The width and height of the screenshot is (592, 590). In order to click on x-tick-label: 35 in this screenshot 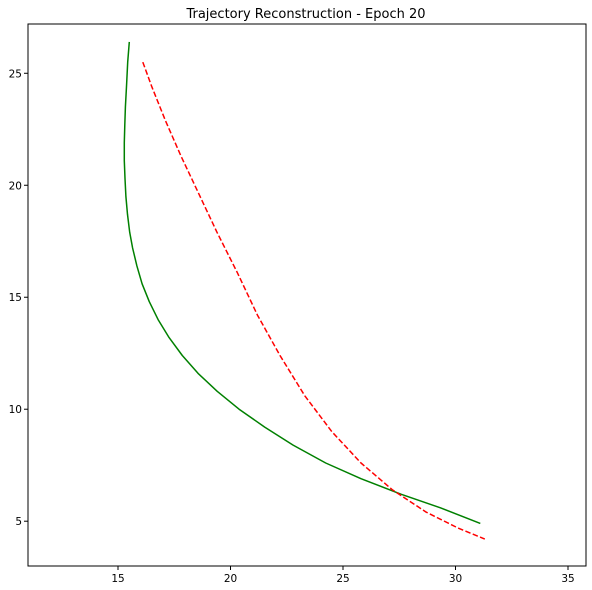, I will do `click(567, 579)`.